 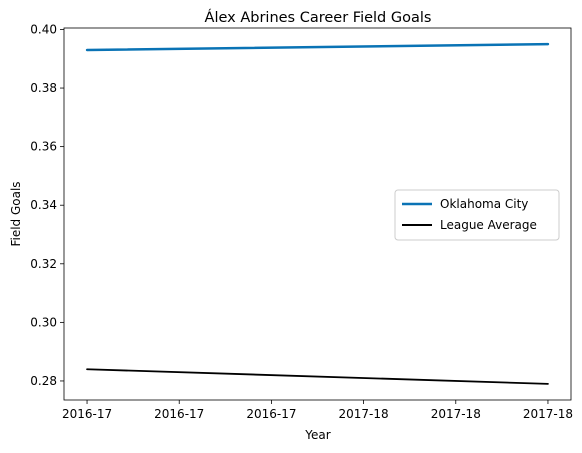 I want to click on y-tick-label: 0.30, so click(x=43, y=322).